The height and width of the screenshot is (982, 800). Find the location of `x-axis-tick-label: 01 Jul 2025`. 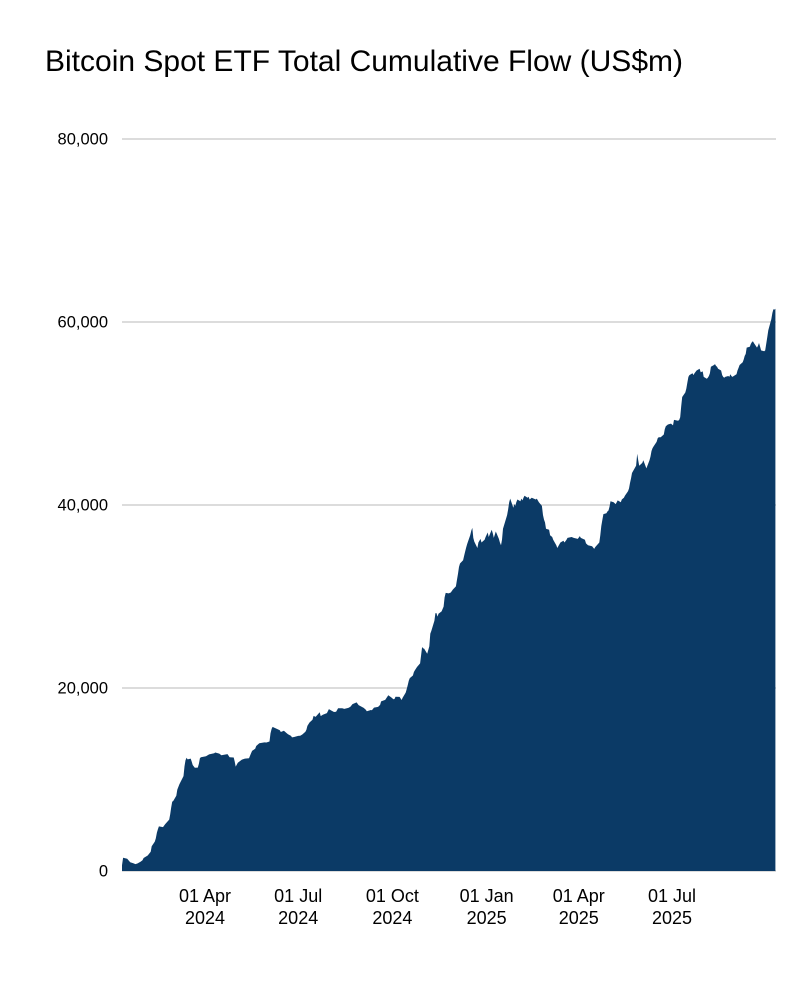

x-axis-tick-label: 01 Jul 2025 is located at coordinates (672, 907).